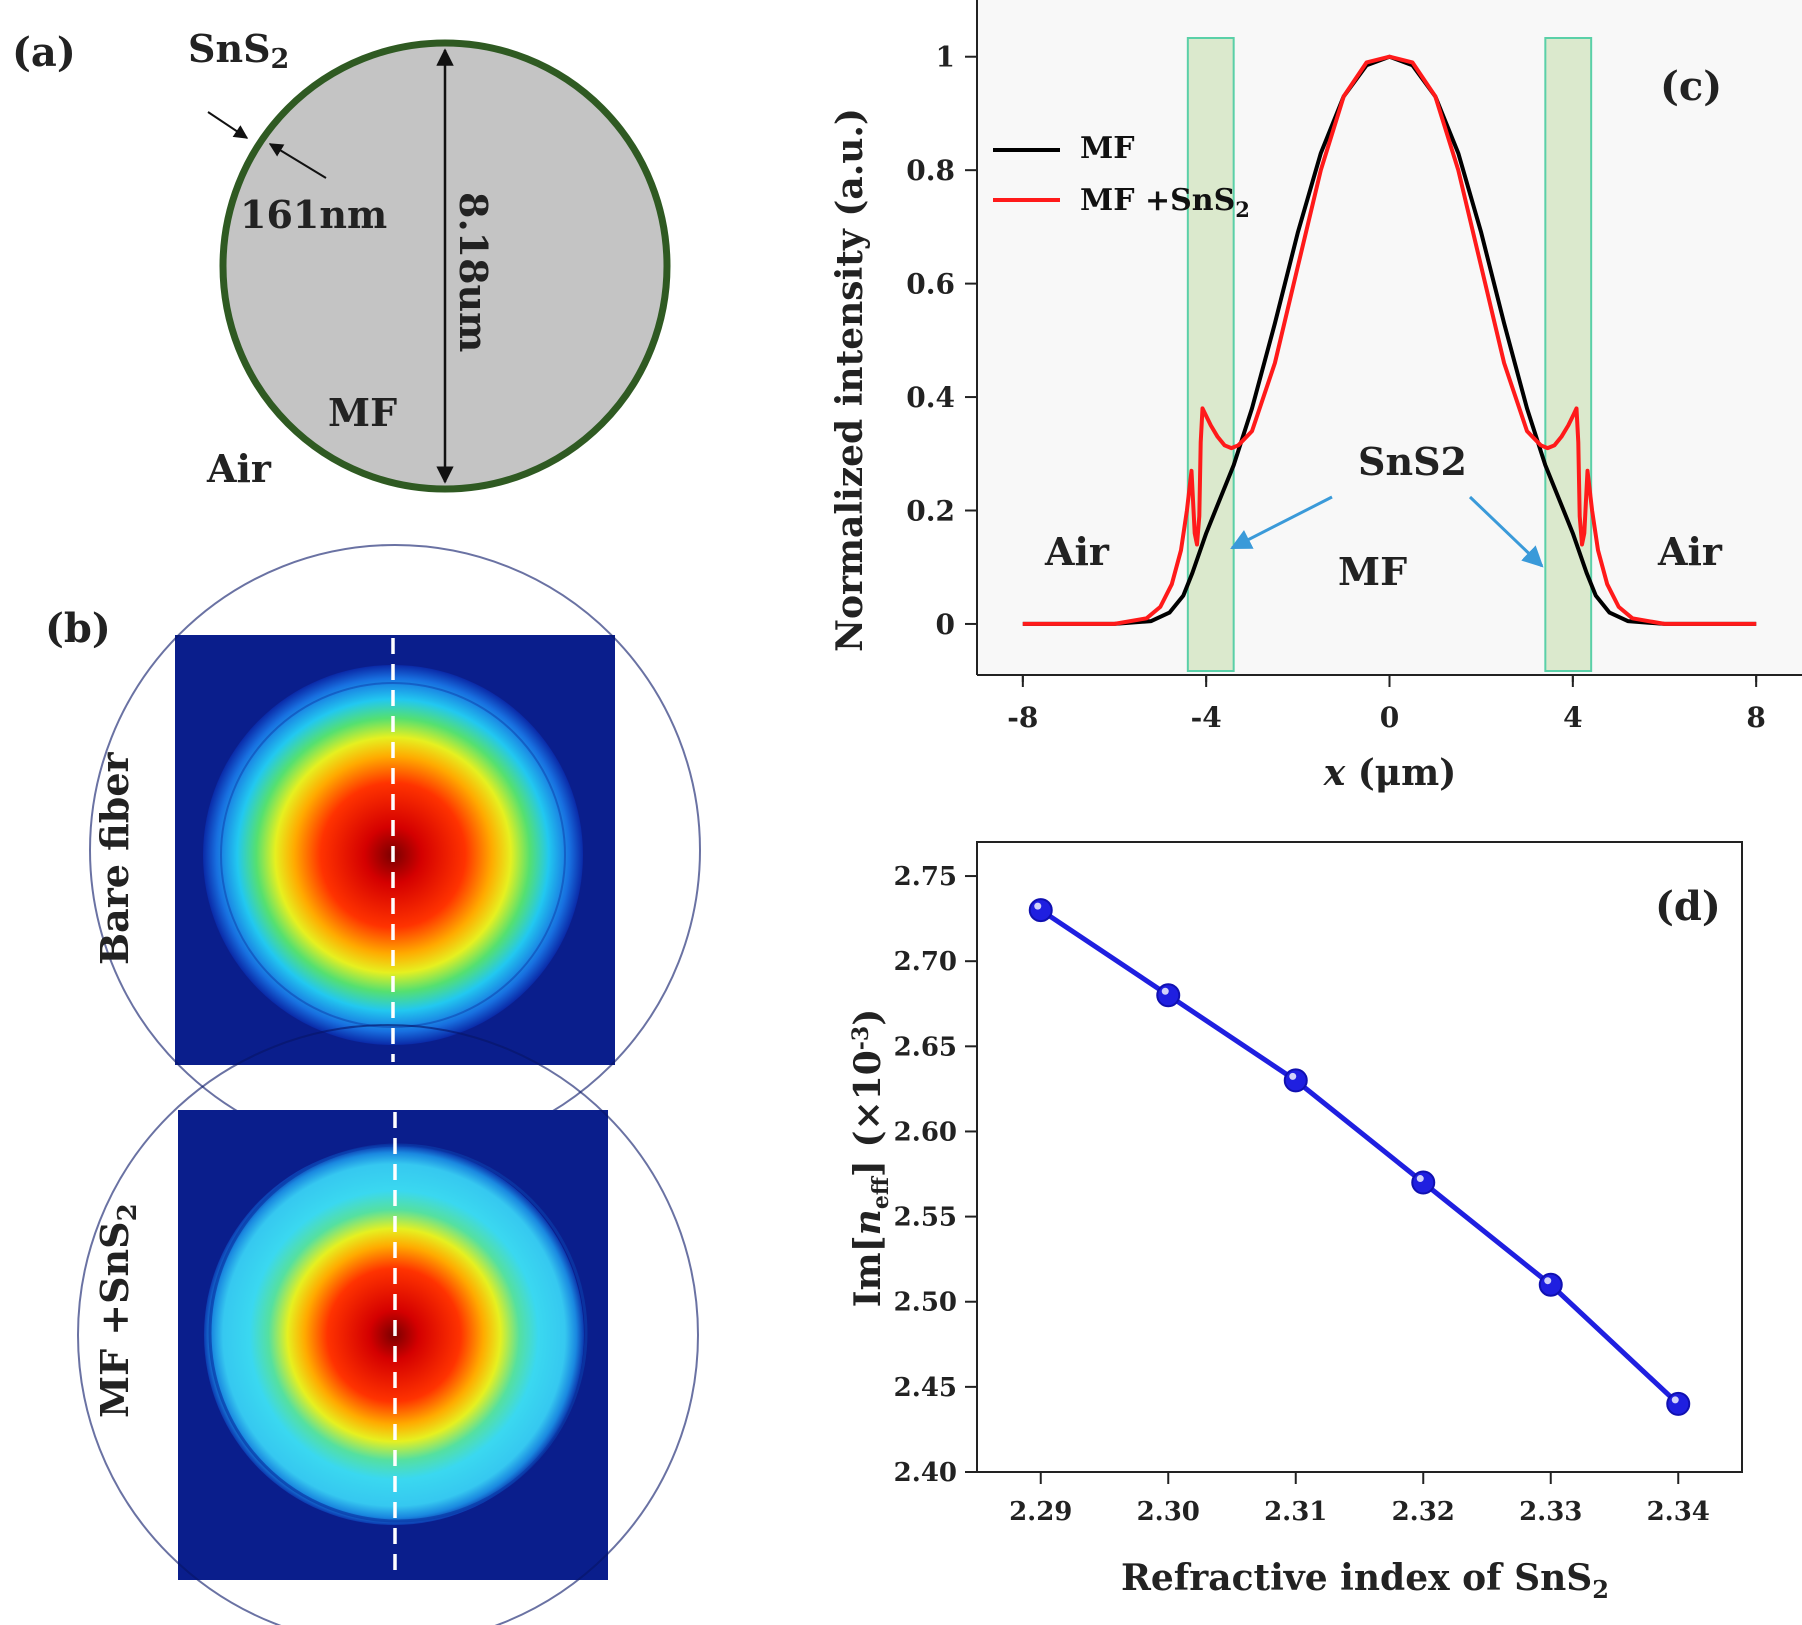  I want to click on region-label-sns2: SnS2, so click(1412, 461).